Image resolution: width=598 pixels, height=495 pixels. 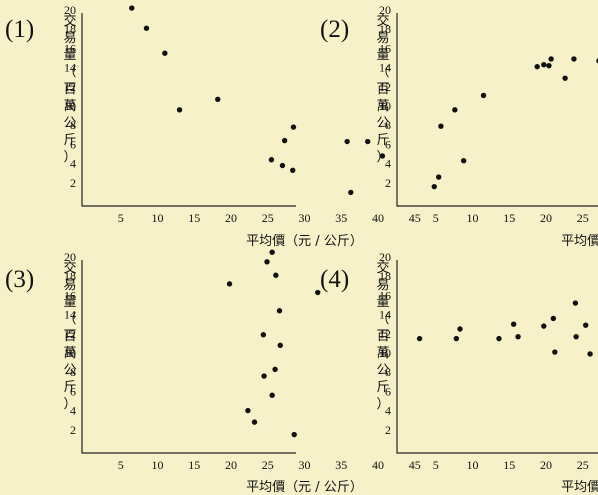 I want to click on x-tick-label: 40, so click(x=378, y=465).